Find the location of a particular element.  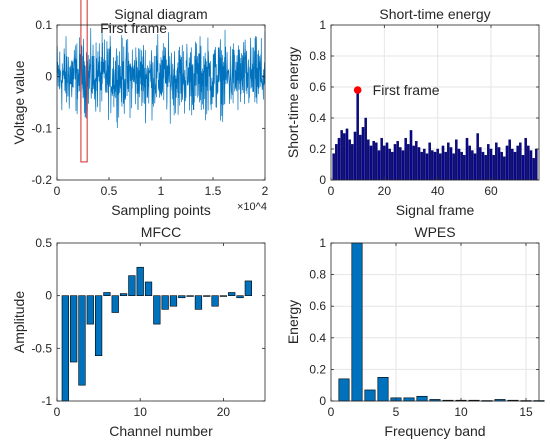

x-tick-label: 20 is located at coordinates (224, 412).